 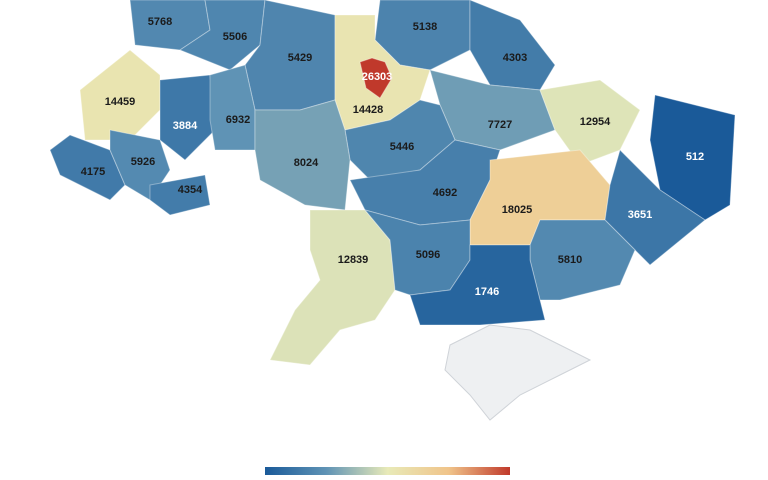 I want to click on region-value: 26303, so click(x=377, y=77).